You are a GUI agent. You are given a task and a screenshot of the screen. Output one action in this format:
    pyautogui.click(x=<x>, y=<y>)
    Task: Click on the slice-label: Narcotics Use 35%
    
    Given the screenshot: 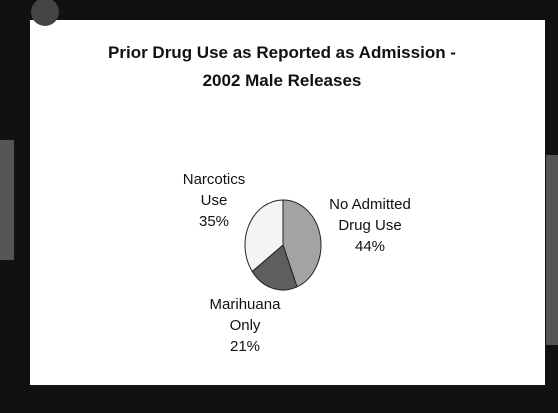 What is the action you would take?
    pyautogui.click(x=214, y=200)
    